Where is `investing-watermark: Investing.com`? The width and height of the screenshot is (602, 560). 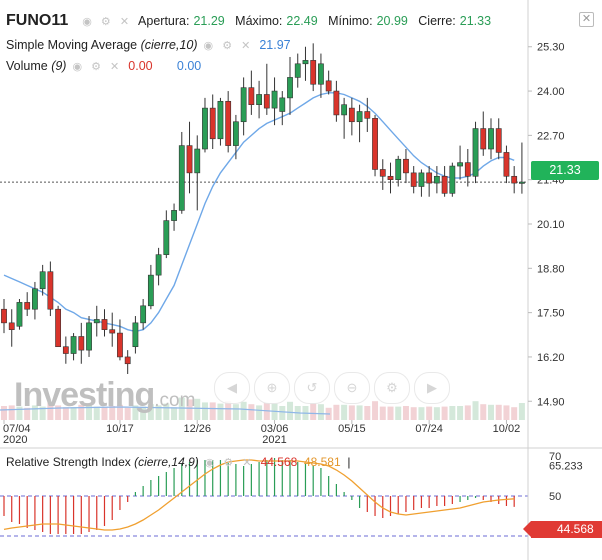 investing-watermark: Investing.com is located at coordinates (105, 395).